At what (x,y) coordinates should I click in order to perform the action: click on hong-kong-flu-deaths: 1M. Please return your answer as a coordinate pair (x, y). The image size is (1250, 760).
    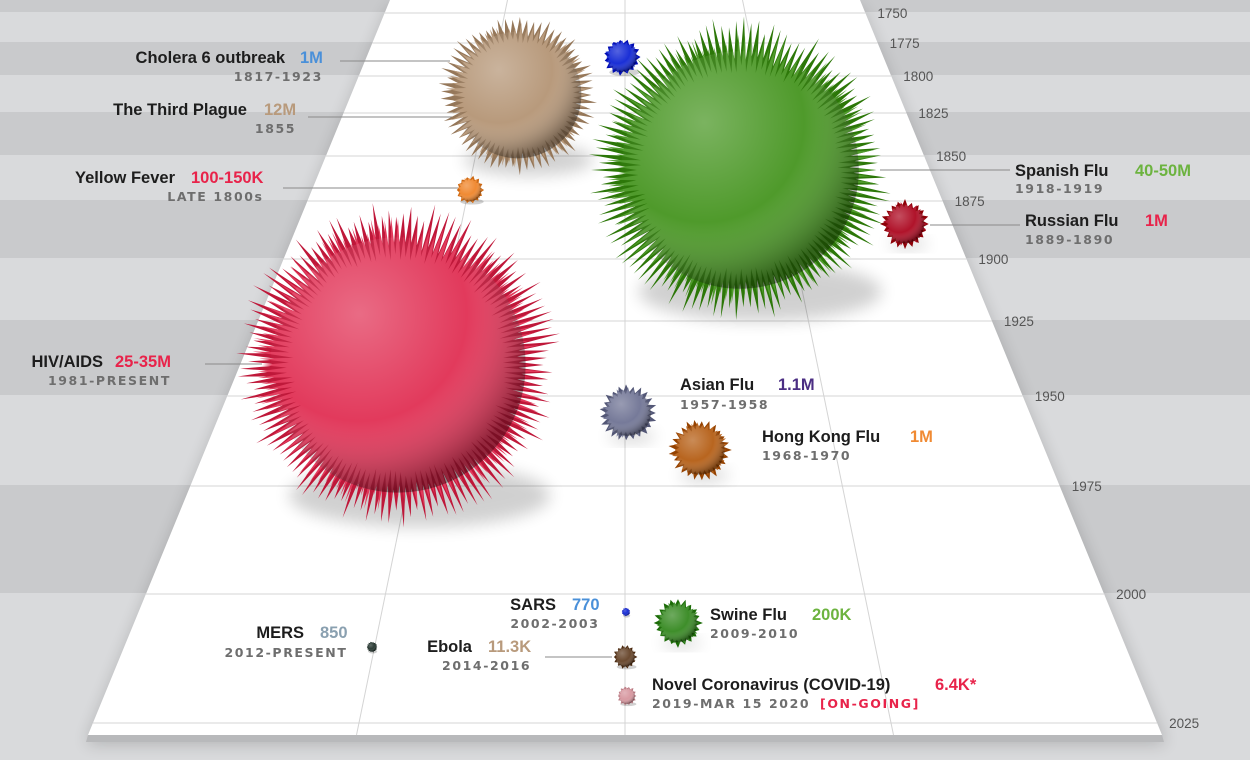
    Looking at the image, I should click on (921, 437).